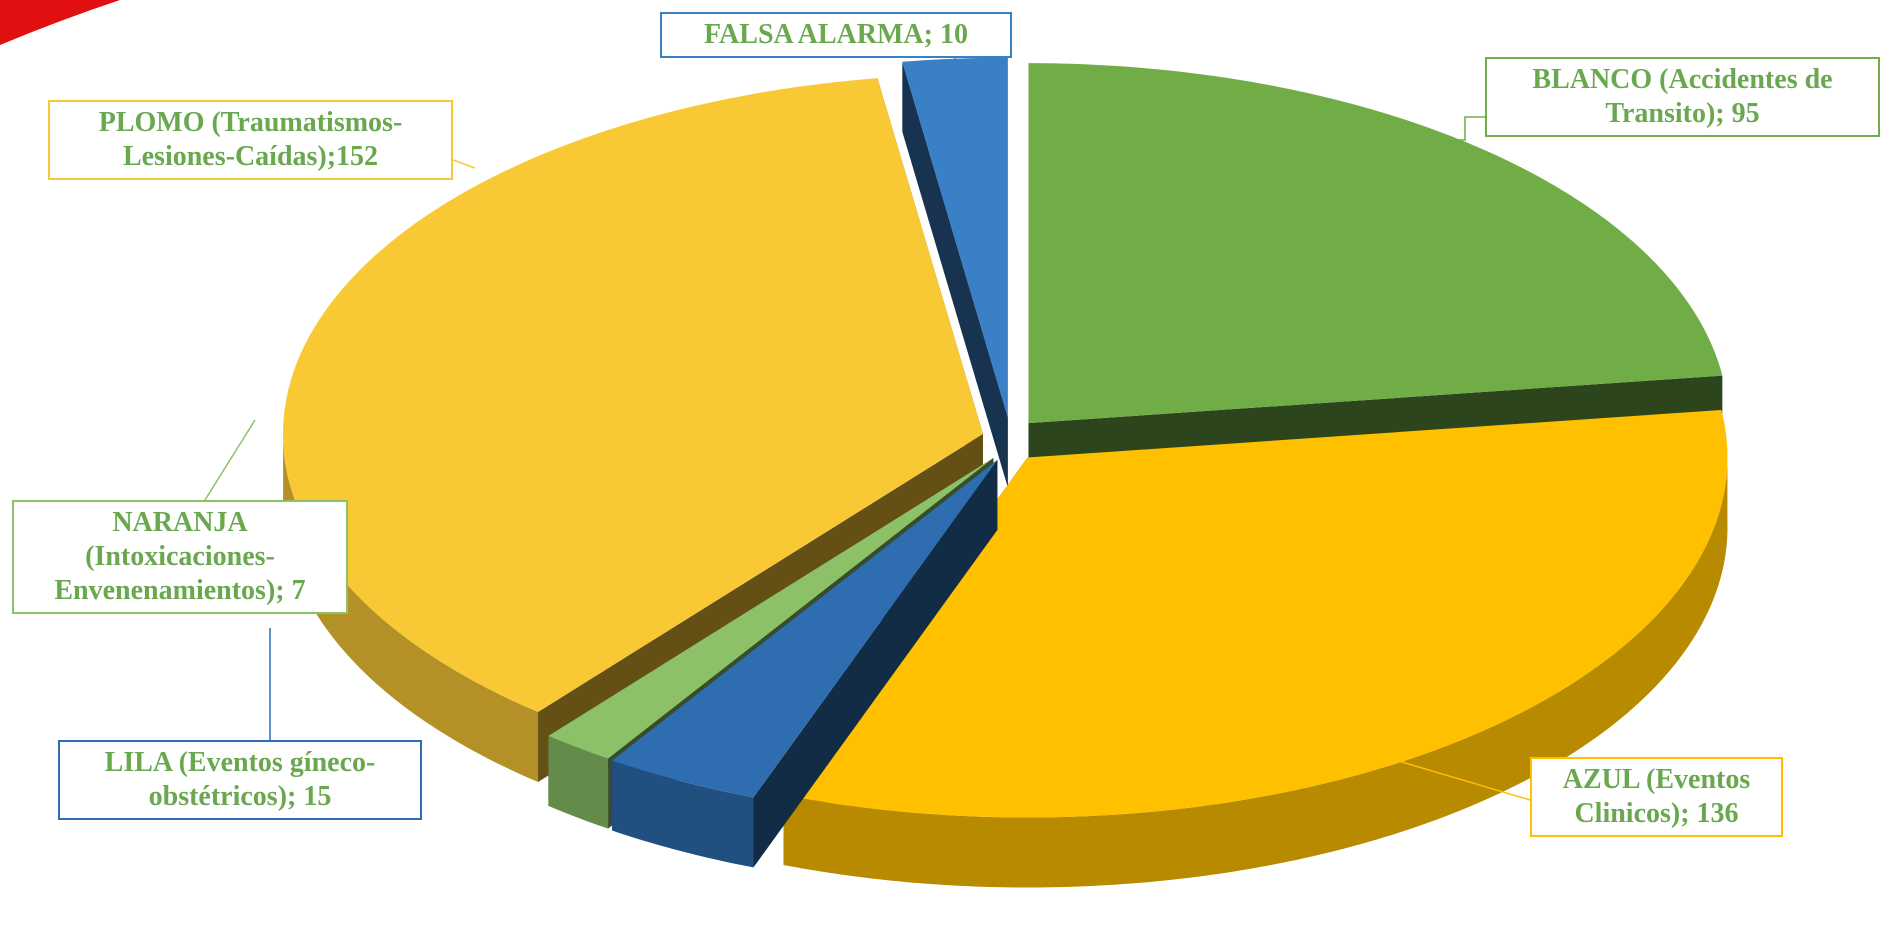 The height and width of the screenshot is (943, 1880). I want to click on label-value: ; 136, so click(1709, 813).